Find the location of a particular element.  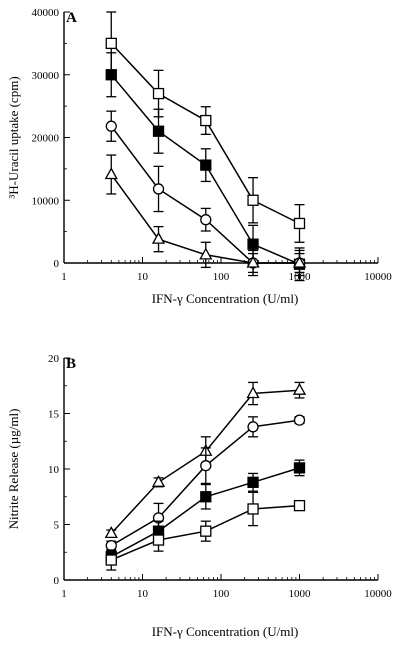

panel-letter: A is located at coordinates (71, 18).